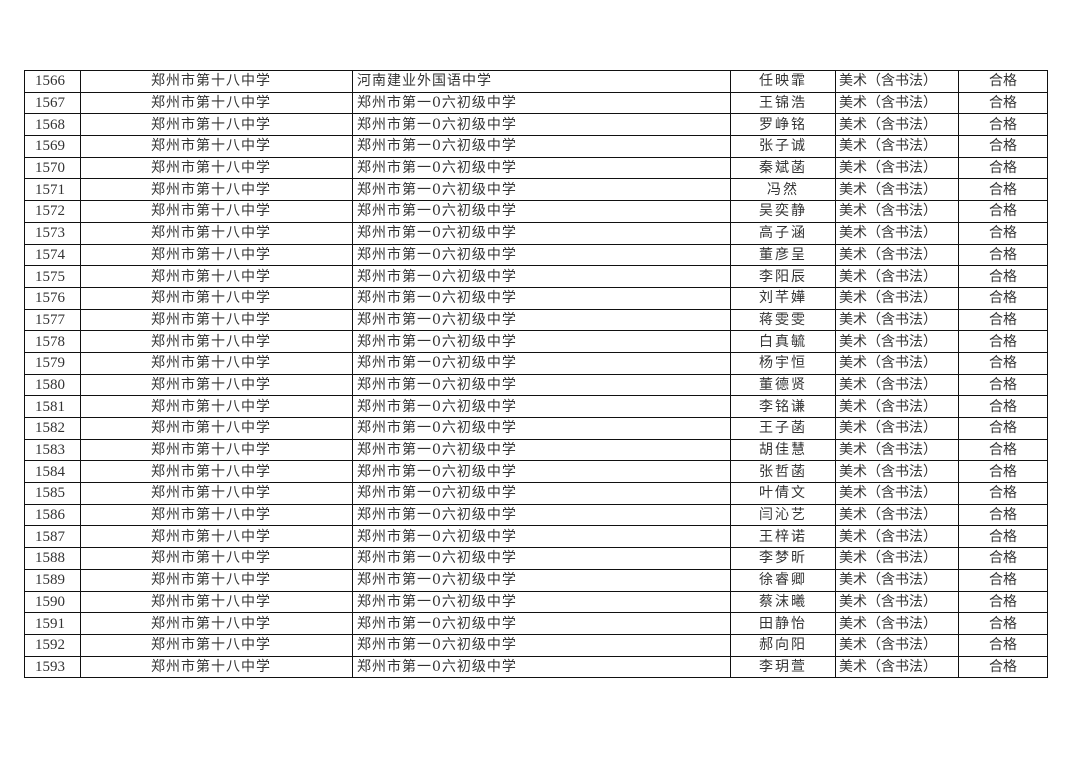  I want to click on row-number-cell: 1592, so click(52, 645).